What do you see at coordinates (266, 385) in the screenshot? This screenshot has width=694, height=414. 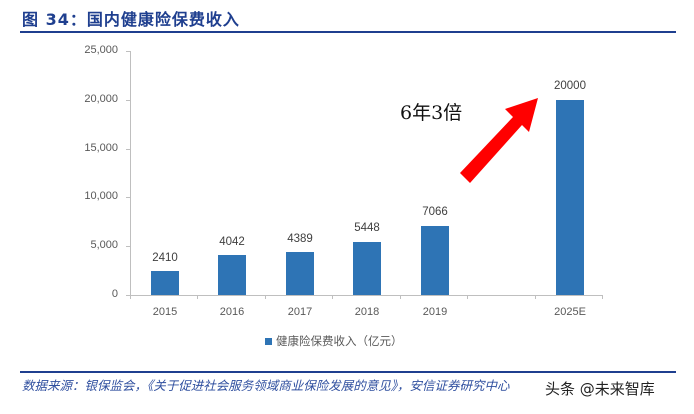 I see `data-source: 数据来源：银保监会，《关于促进社会服务领域商业保险发展的意见》，安信证券研究中心` at bounding box center [266, 385].